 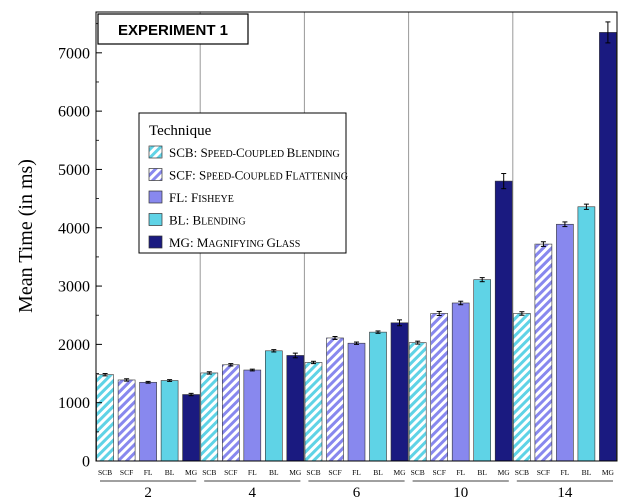 I want to click on chart-title-box: EXPERIMENT 1, so click(x=173, y=29).